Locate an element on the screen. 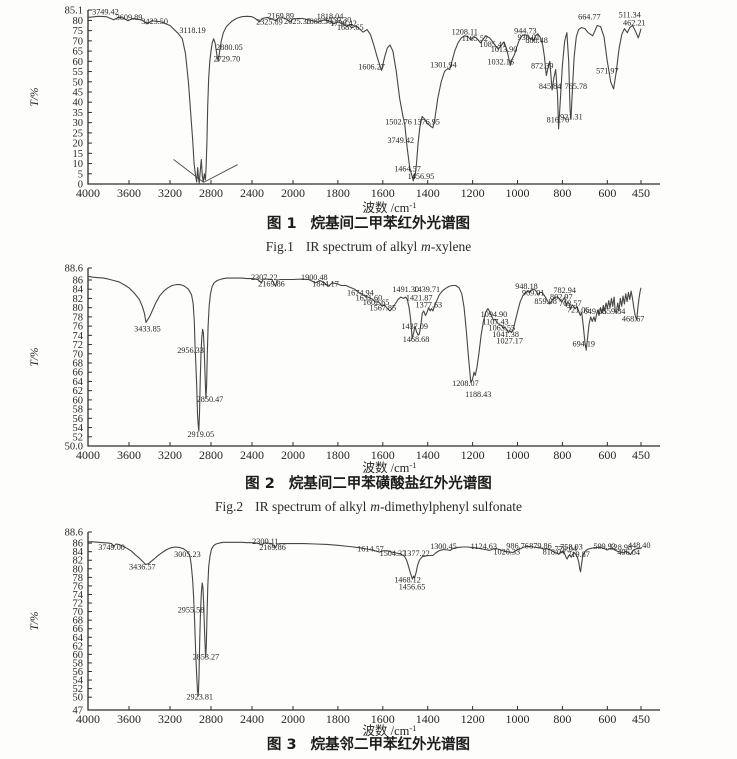 This screenshot has height=759, width=737. peak-label: 1188.43 is located at coordinates (478, 394).